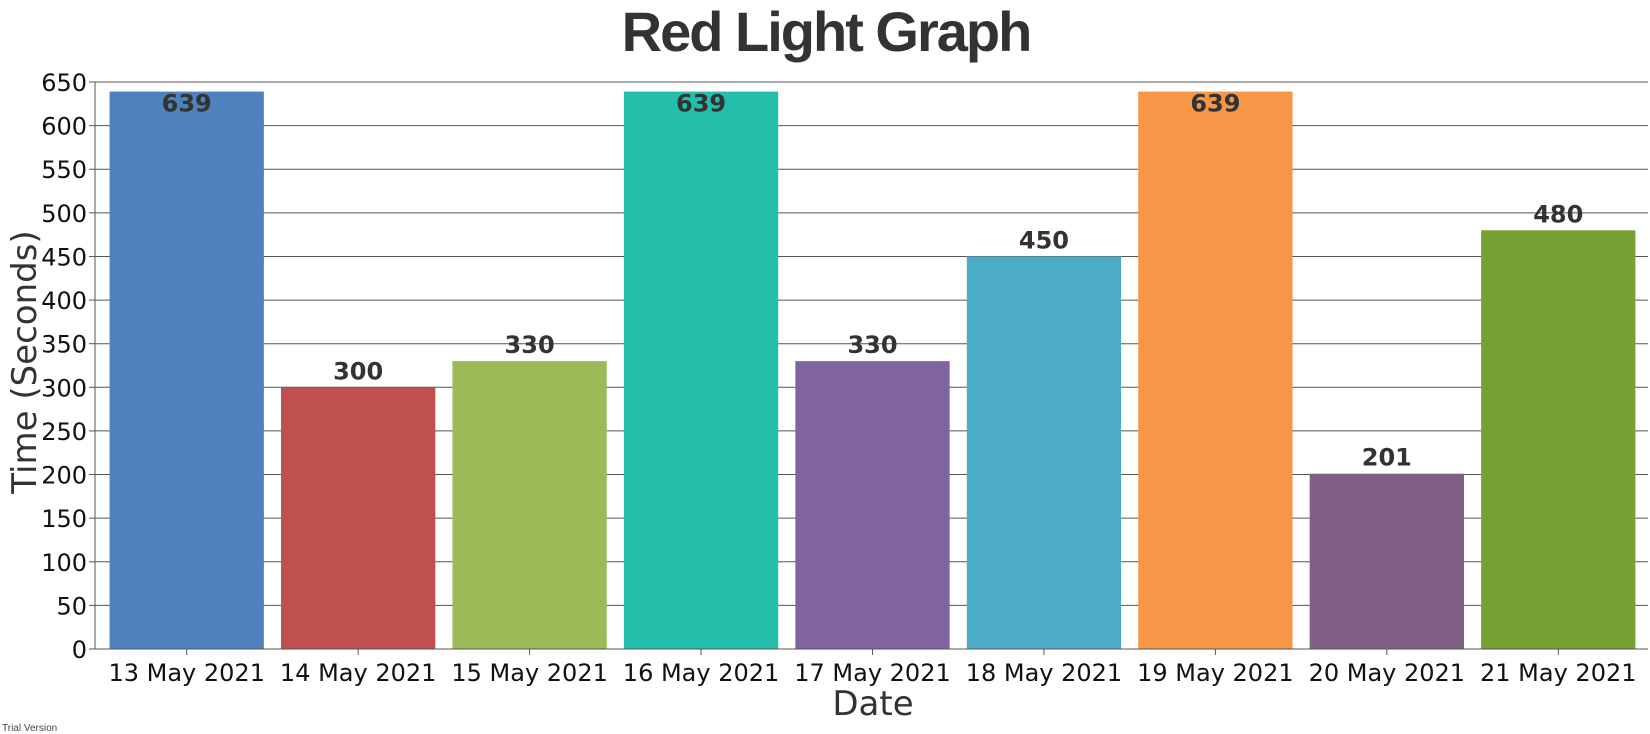  What do you see at coordinates (64, 83) in the screenshot?
I see `y-tick-label: 650` at bounding box center [64, 83].